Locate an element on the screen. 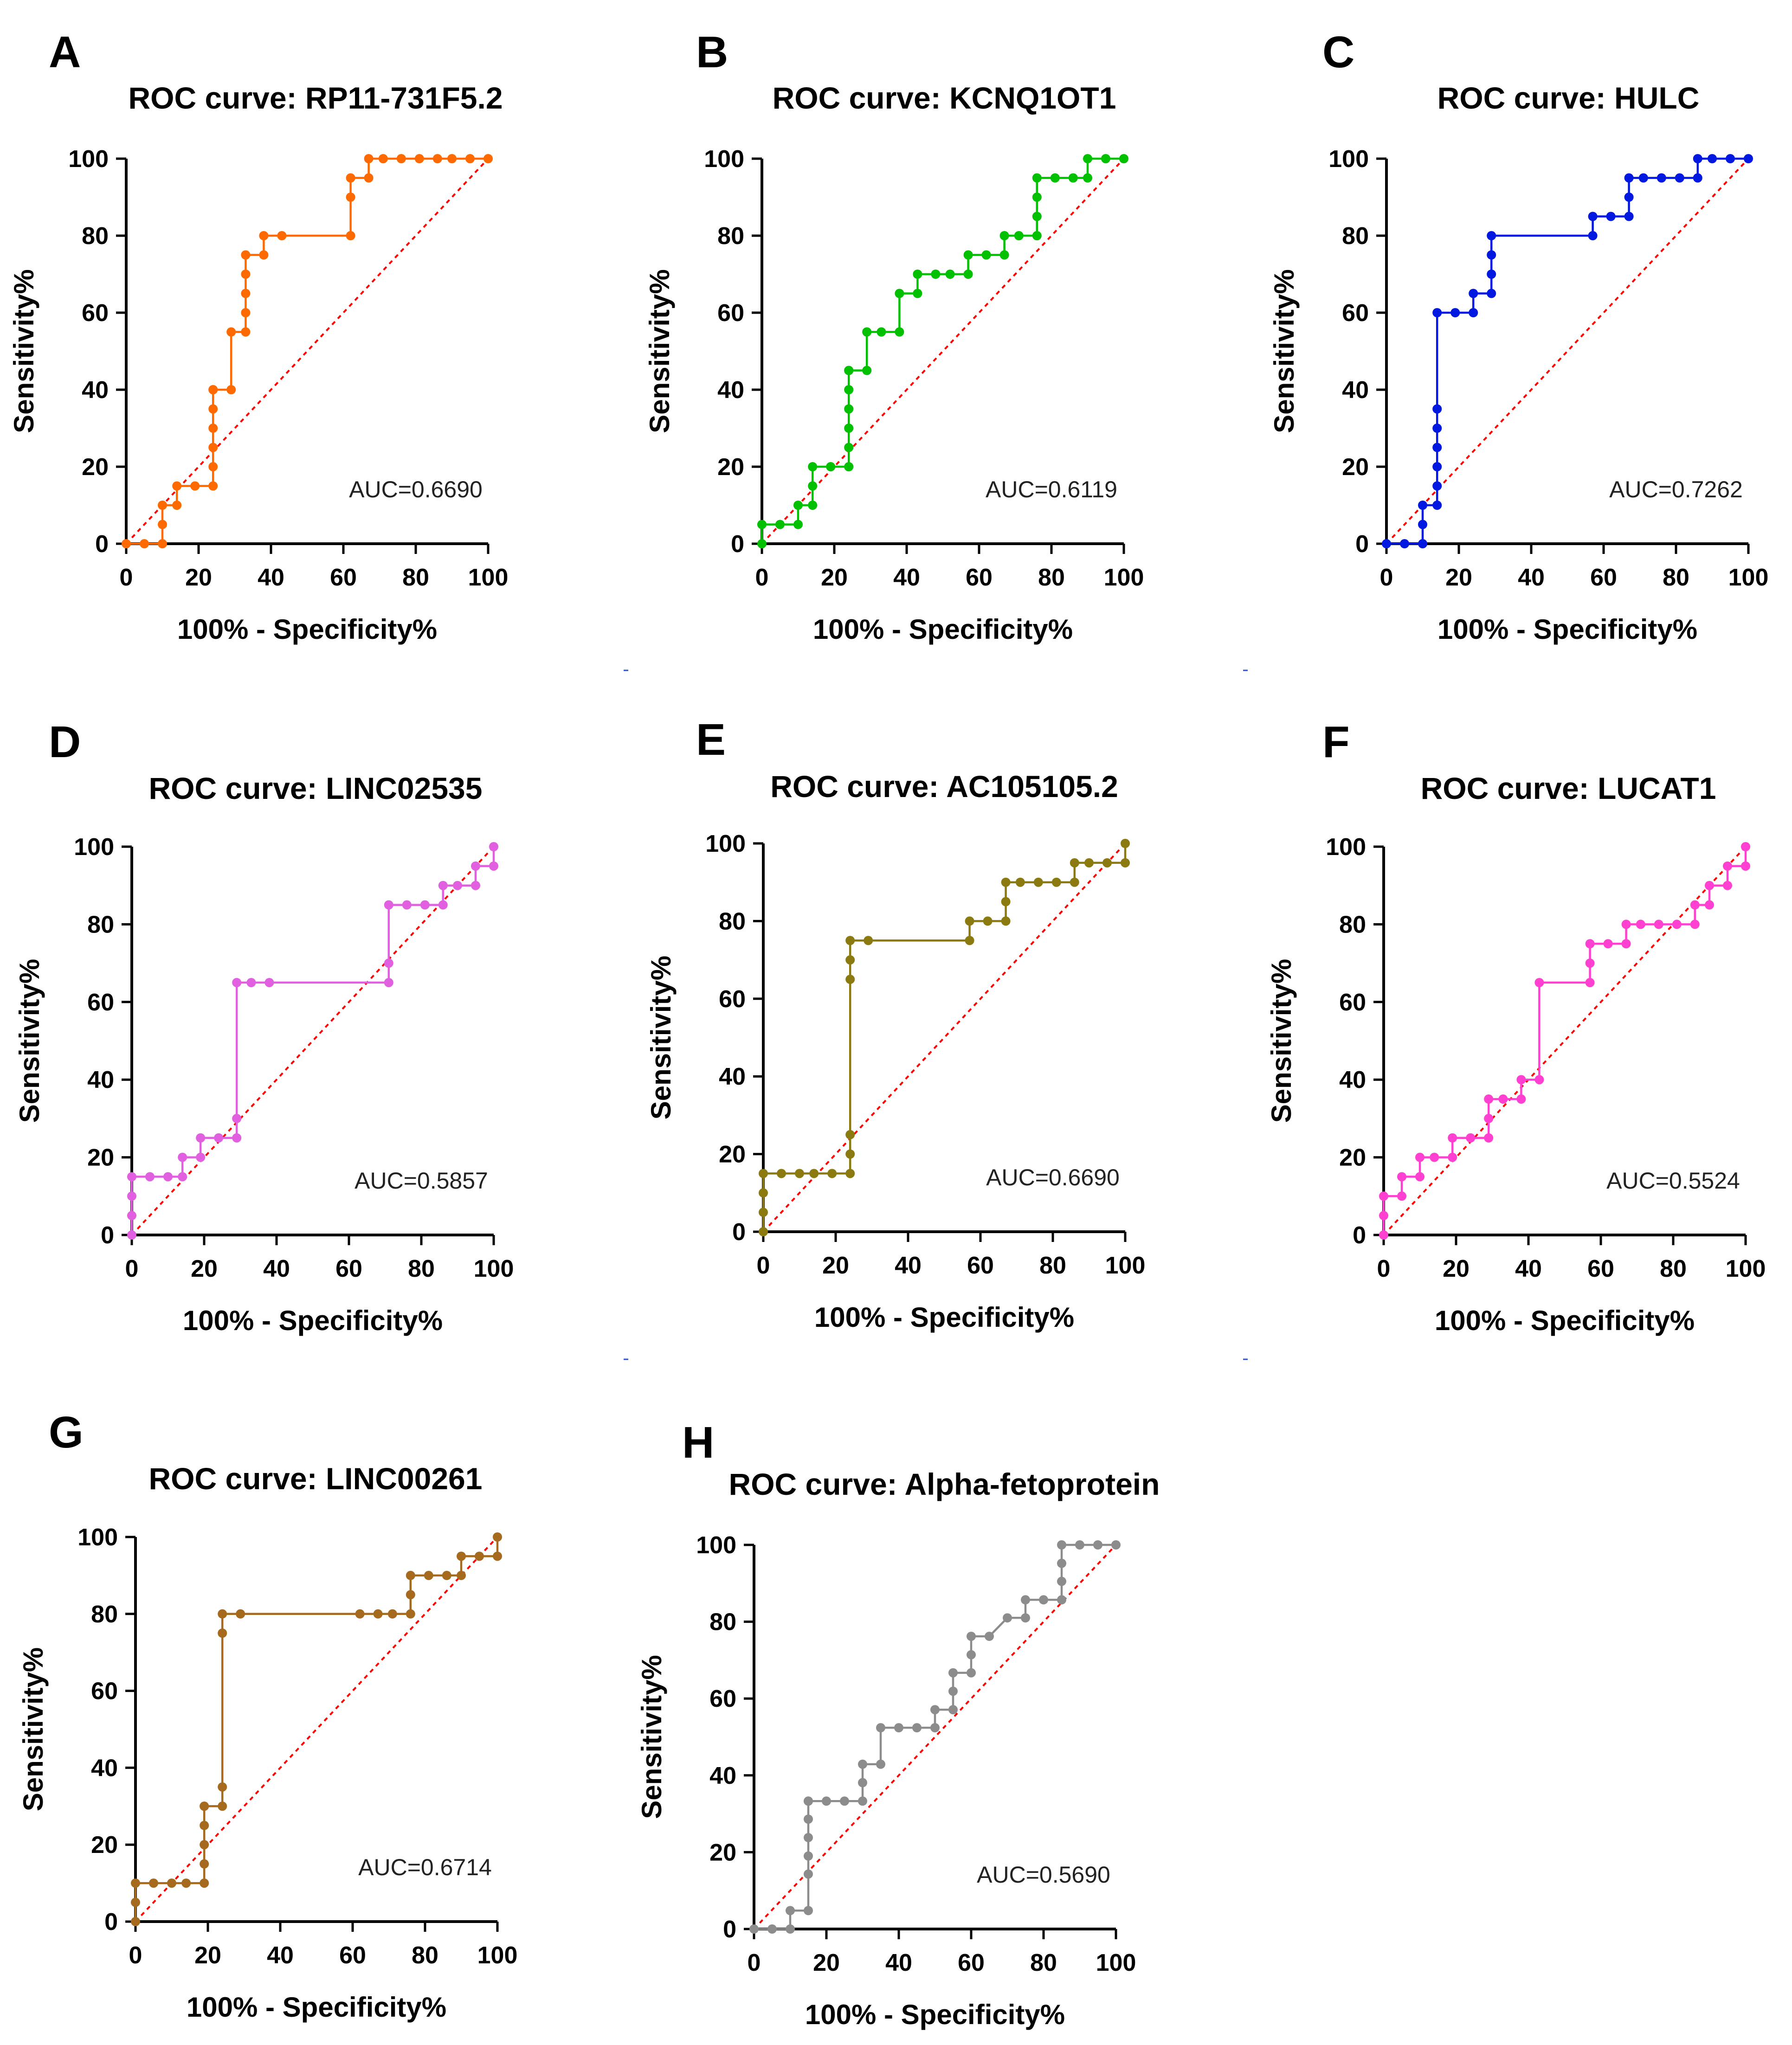 This screenshot has width=1792, height=2045. x-tick-label: 80 is located at coordinates (1052, 1265).